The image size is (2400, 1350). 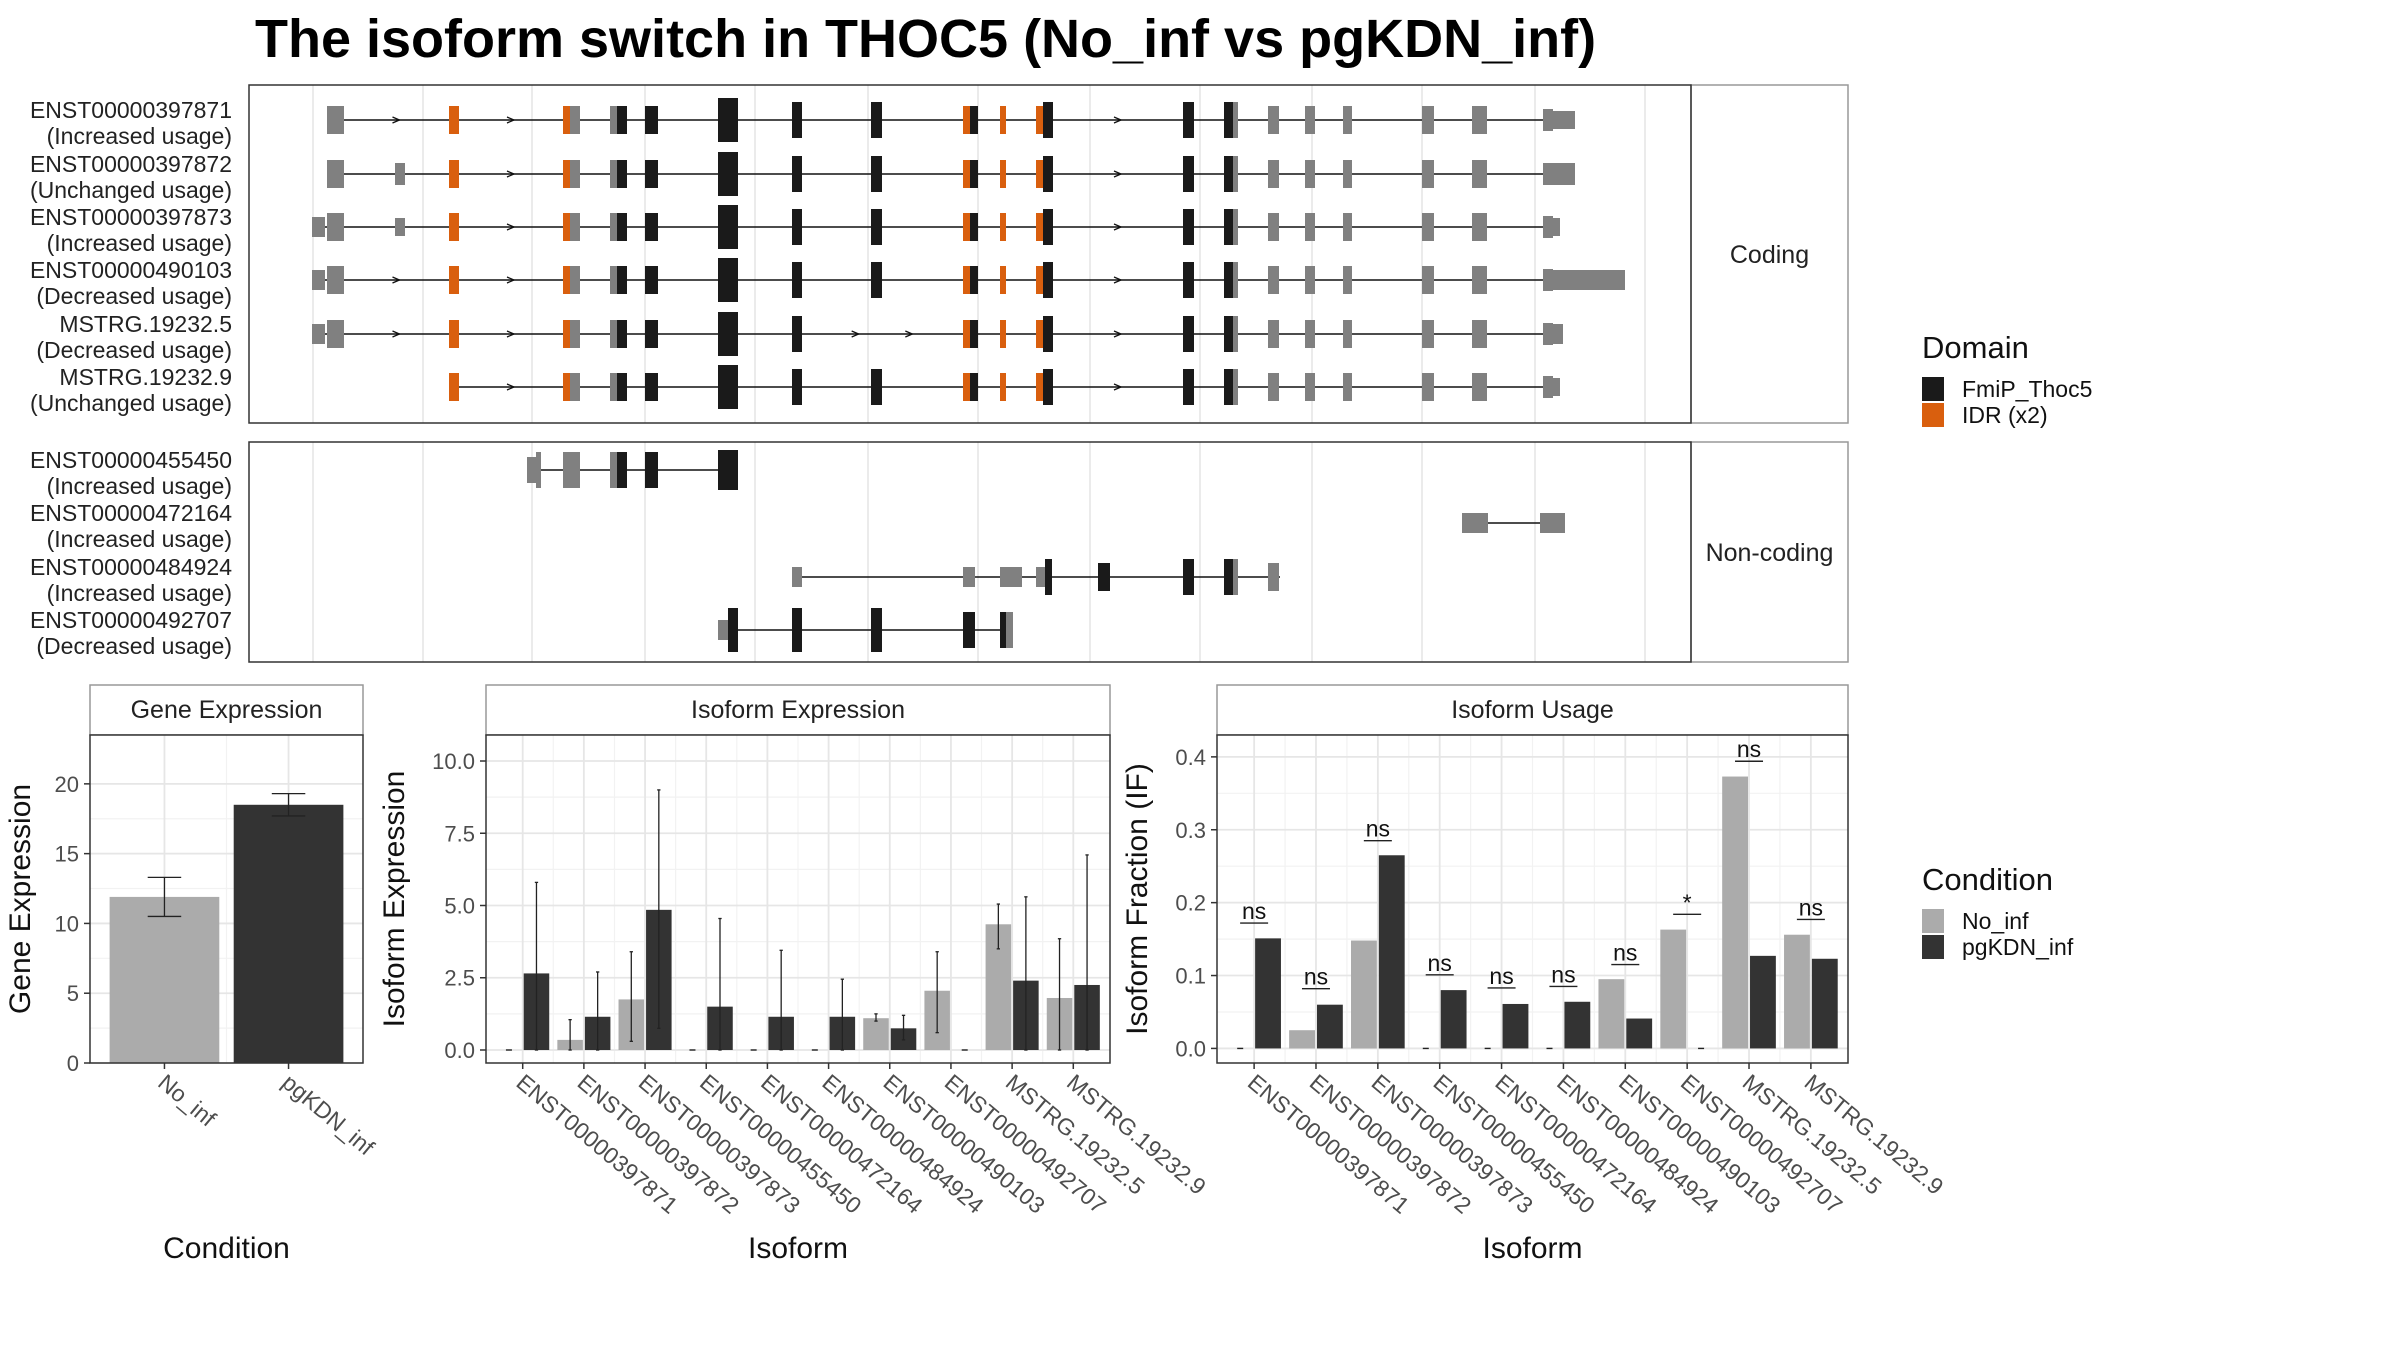 What do you see at coordinates (67, 923) in the screenshot?
I see `y-tick-label: 10` at bounding box center [67, 923].